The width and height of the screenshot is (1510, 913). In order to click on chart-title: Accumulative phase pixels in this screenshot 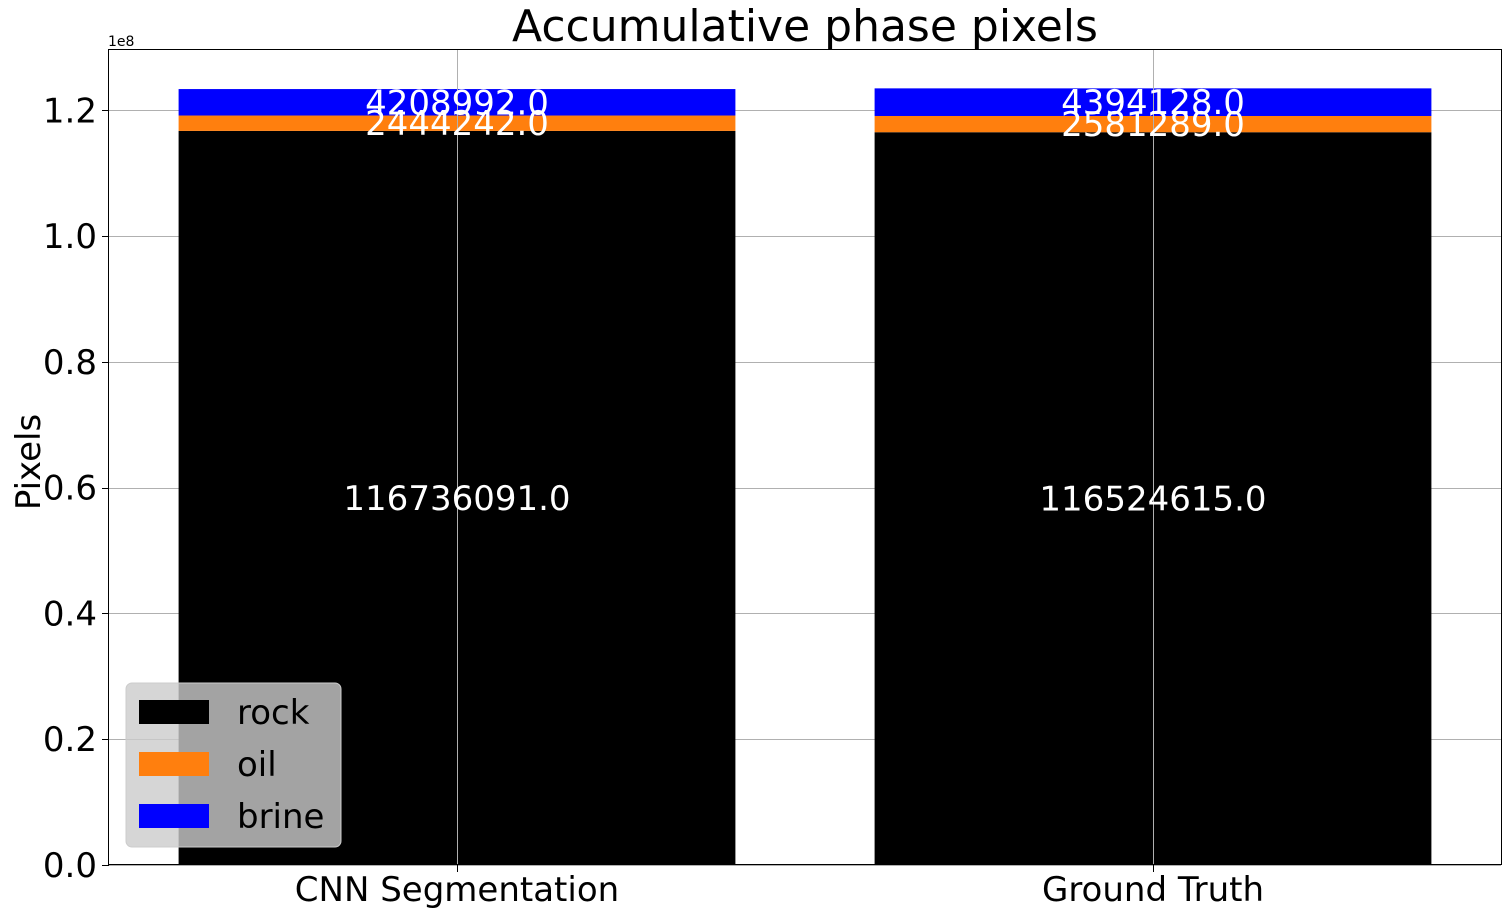, I will do `click(805, 26)`.